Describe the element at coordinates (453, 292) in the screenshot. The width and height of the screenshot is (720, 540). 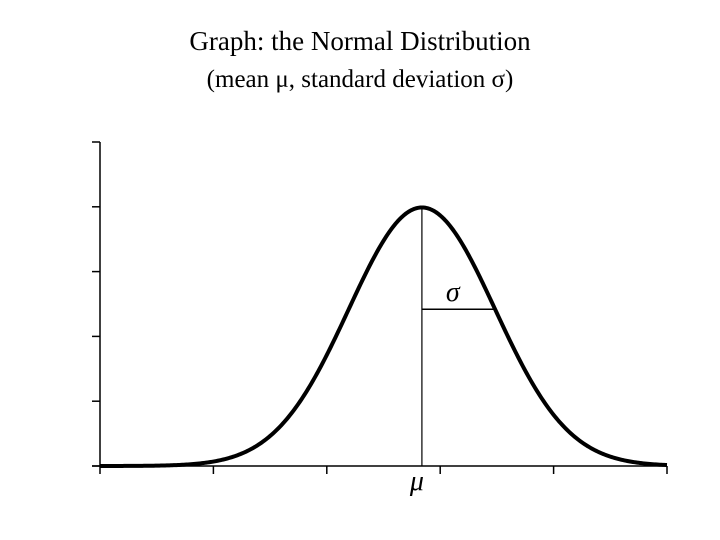
I see `sd-label: σ` at that location.